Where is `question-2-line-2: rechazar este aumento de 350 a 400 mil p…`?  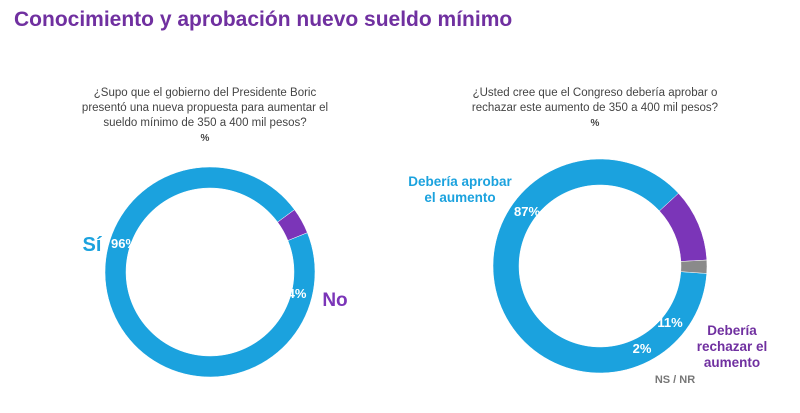
question-2-line-2: rechazar este aumento de 350 a 400 mil p… is located at coordinates (595, 108).